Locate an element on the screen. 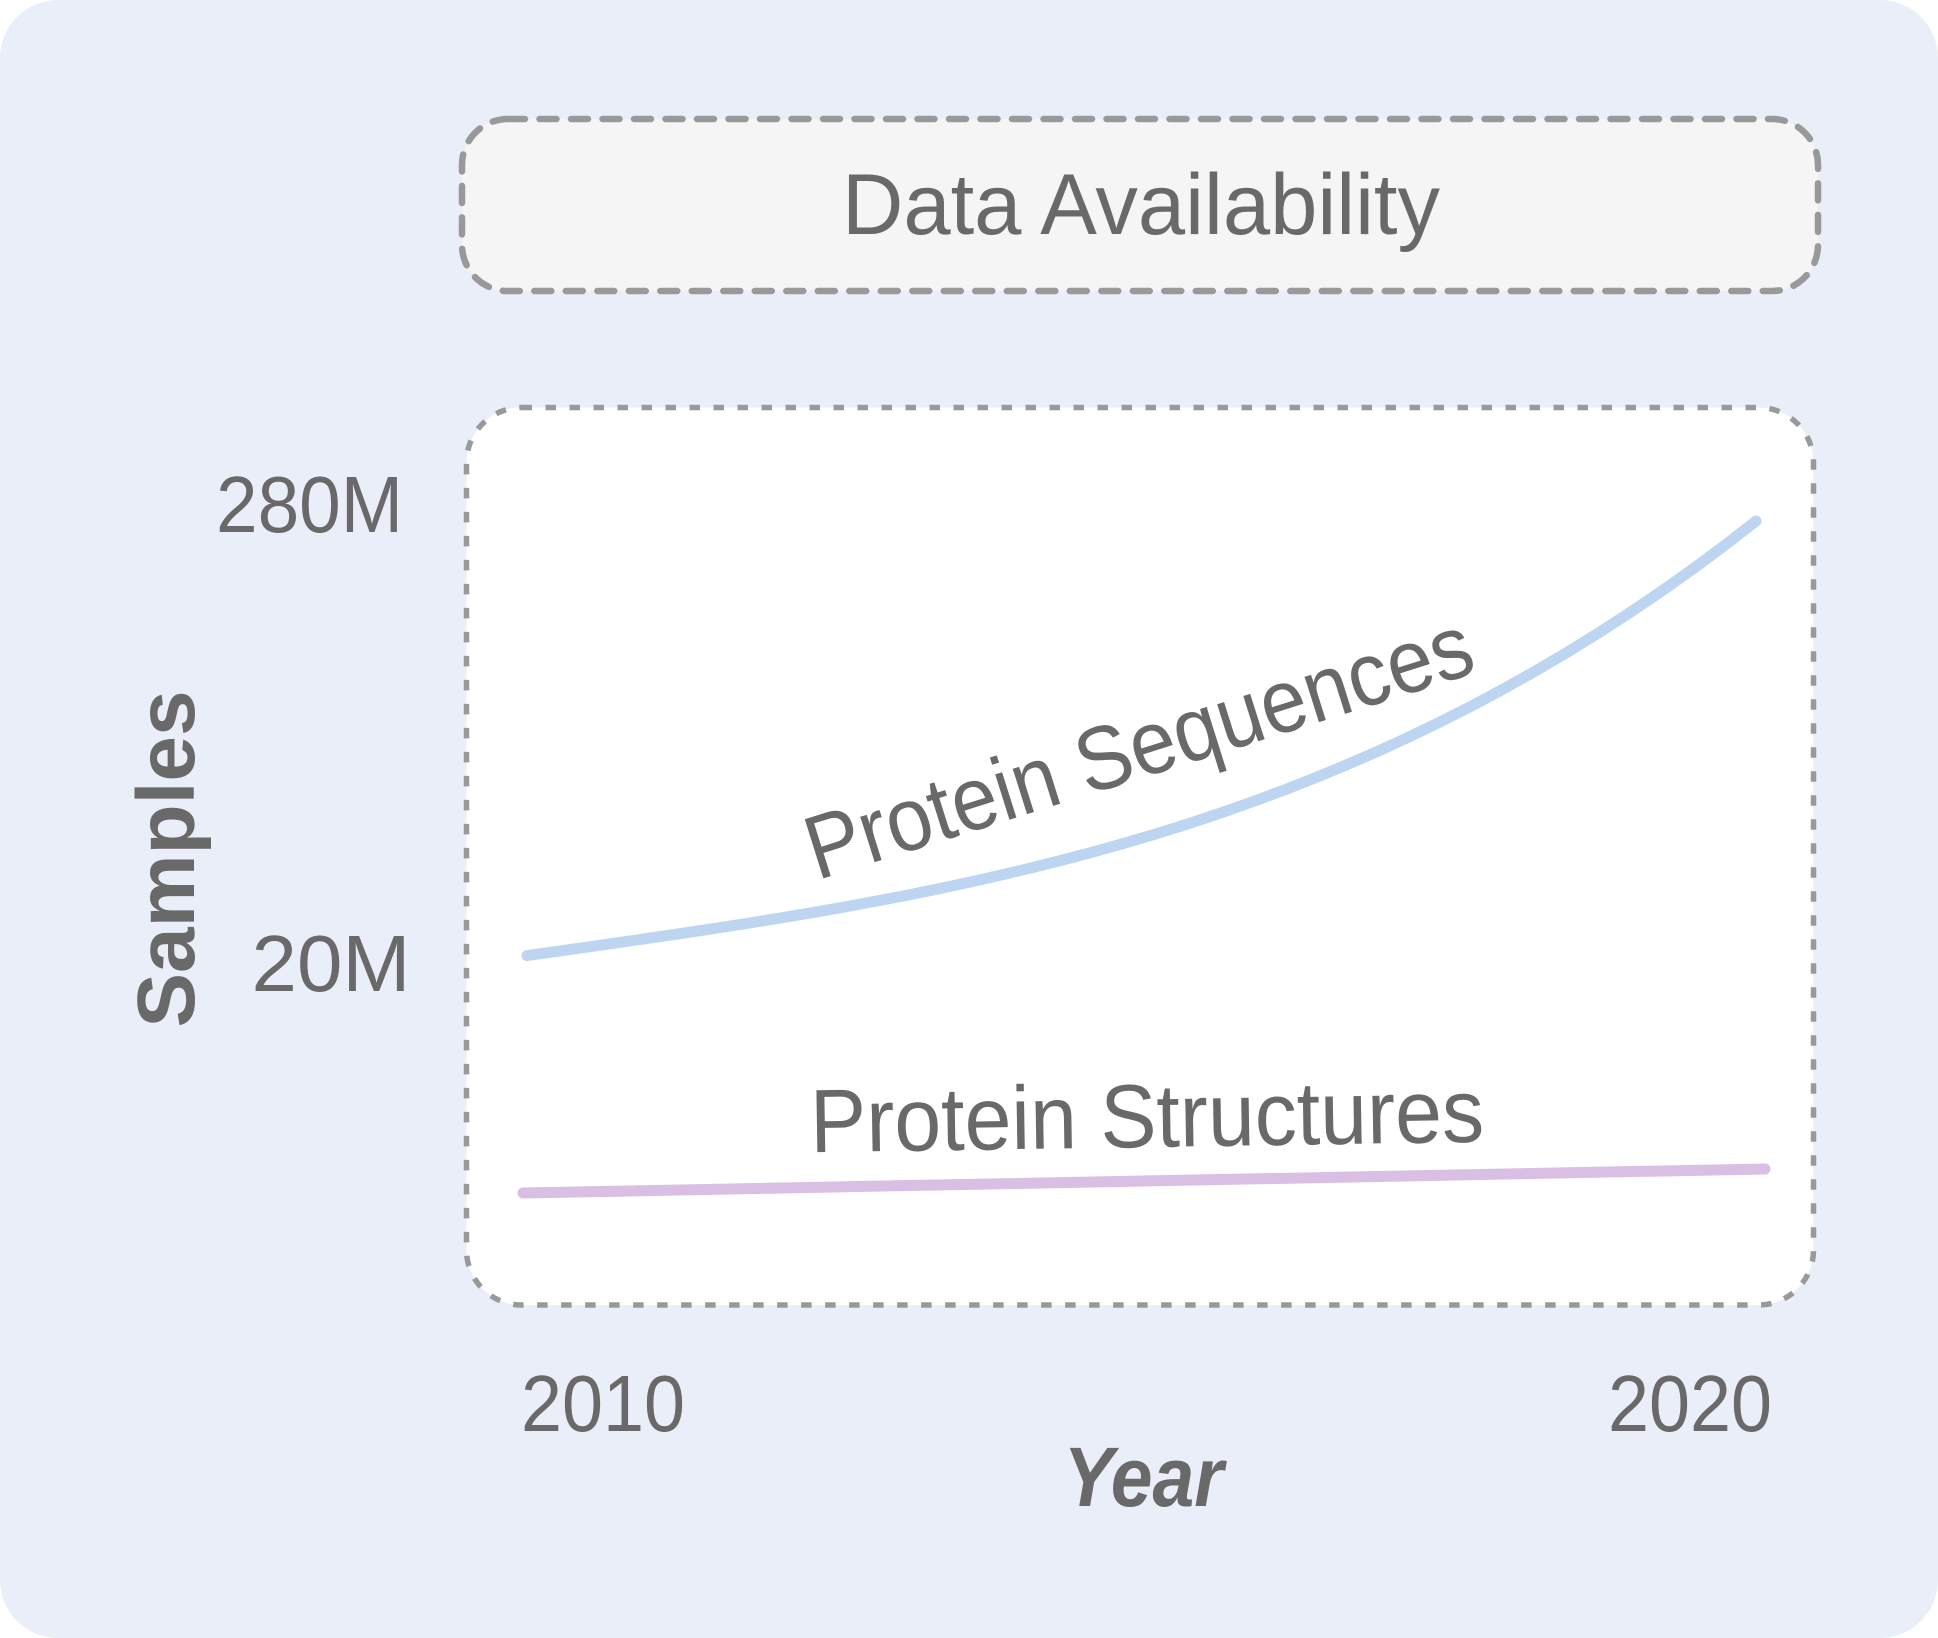  svg-text: 280M is located at coordinates (309, 504).